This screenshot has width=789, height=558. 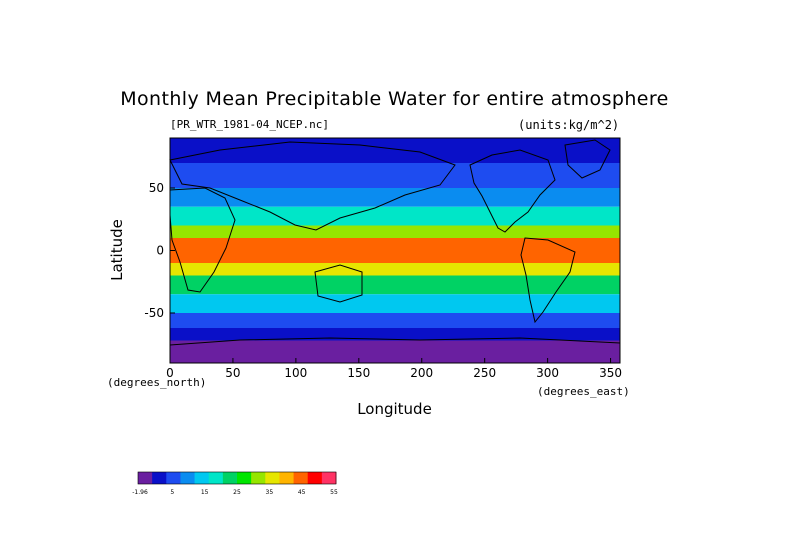 What do you see at coordinates (547, 373) in the screenshot?
I see `x-tick-label: 300` at bounding box center [547, 373].